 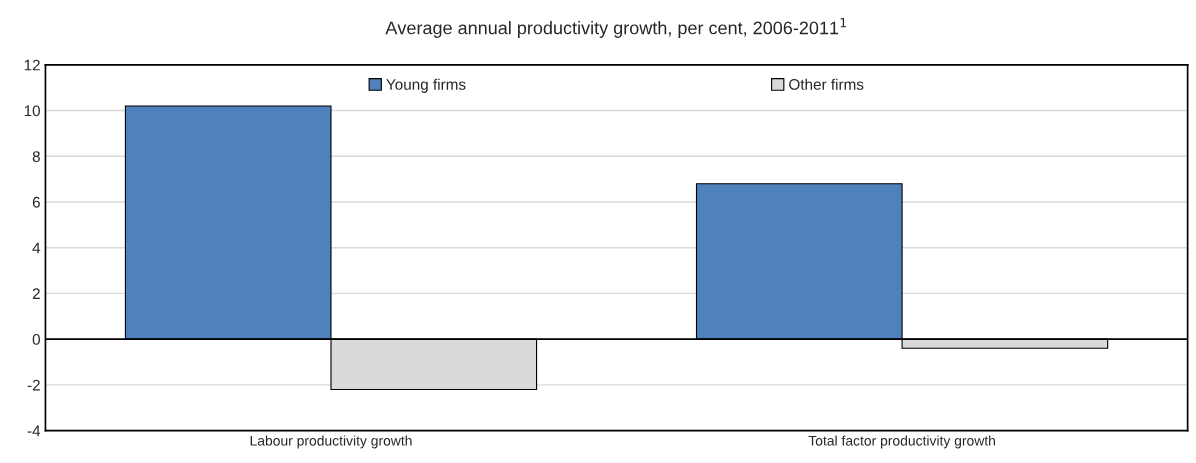 What do you see at coordinates (331, 442) in the screenshot?
I see `x-tick-label: Labour productivity growth` at bounding box center [331, 442].